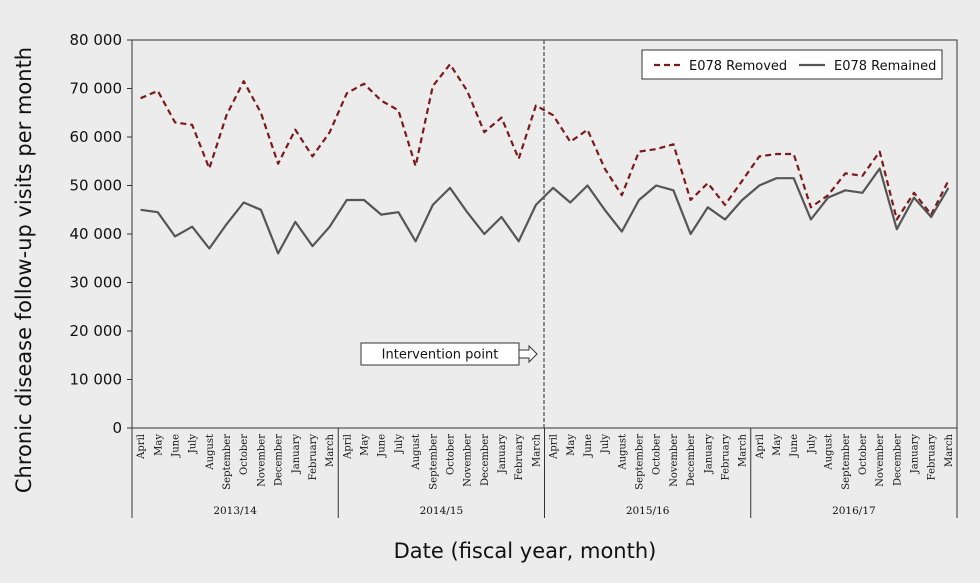 This screenshot has height=583, width=980. Describe the element at coordinates (96, 40) in the screenshot. I see `y-tick-label: 80 000` at that location.